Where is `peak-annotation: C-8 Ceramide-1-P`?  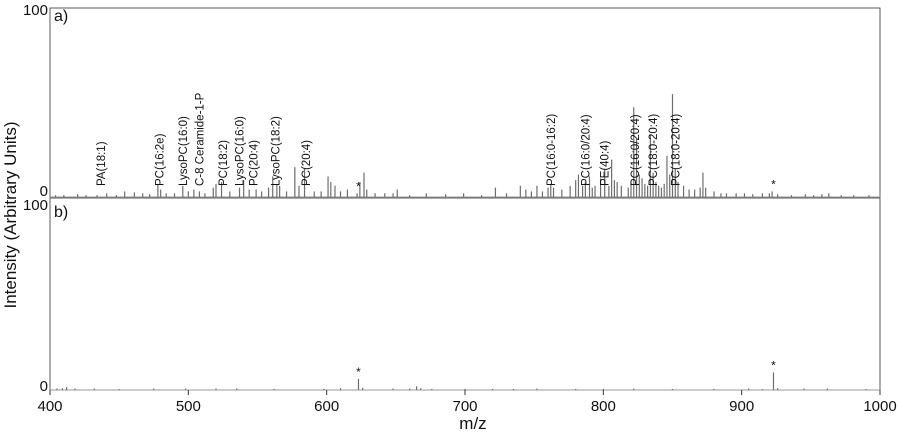
peak-annotation: C-8 Ceramide-1-P is located at coordinates (200, 139).